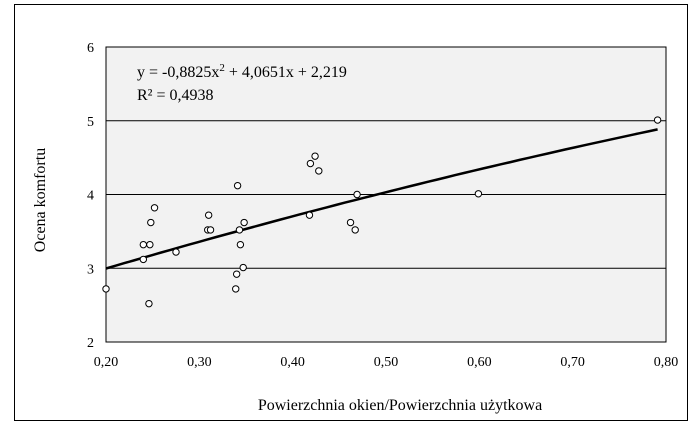 The width and height of the screenshot is (700, 425). I want to click on y-tick-label: 2, so click(90, 343).